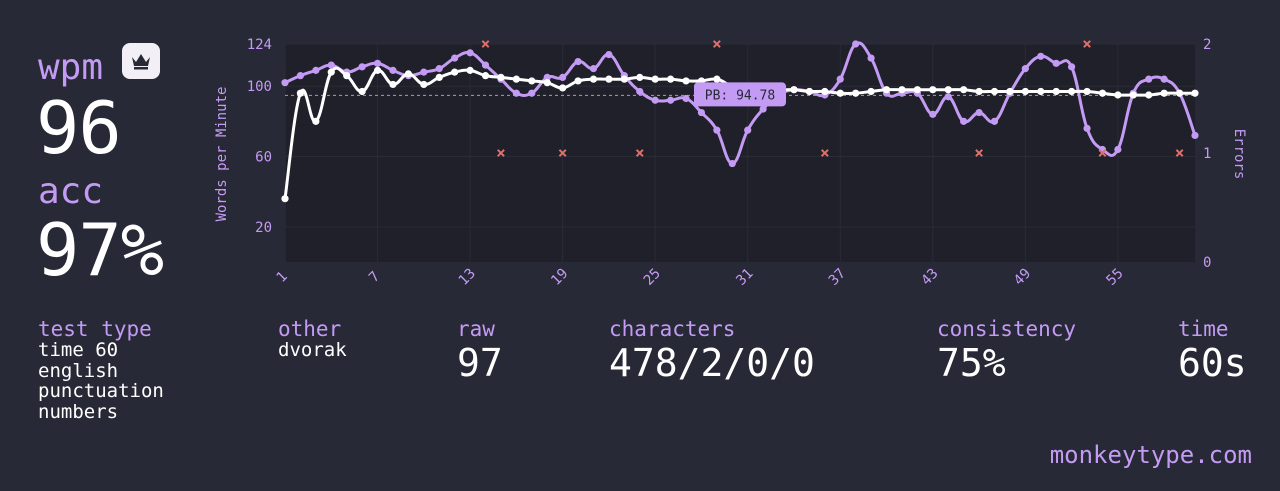  Describe the element at coordinates (141, 61) in the screenshot. I see `crown-icon` at that location.